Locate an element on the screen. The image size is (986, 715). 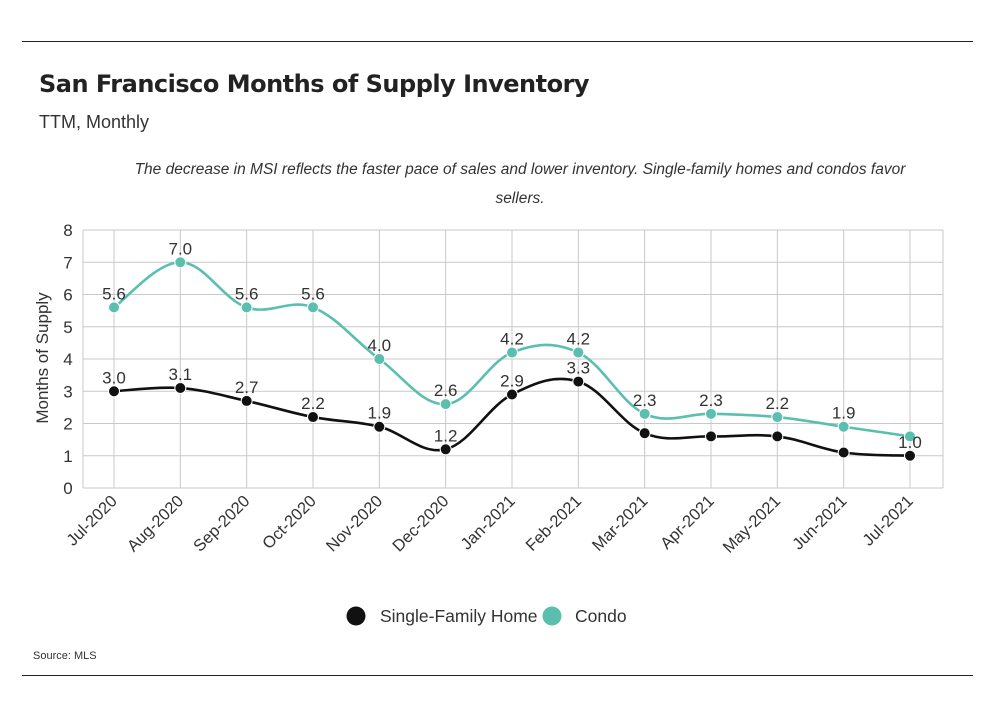
x-tick-label: Feb-2021 is located at coordinates (553, 523).